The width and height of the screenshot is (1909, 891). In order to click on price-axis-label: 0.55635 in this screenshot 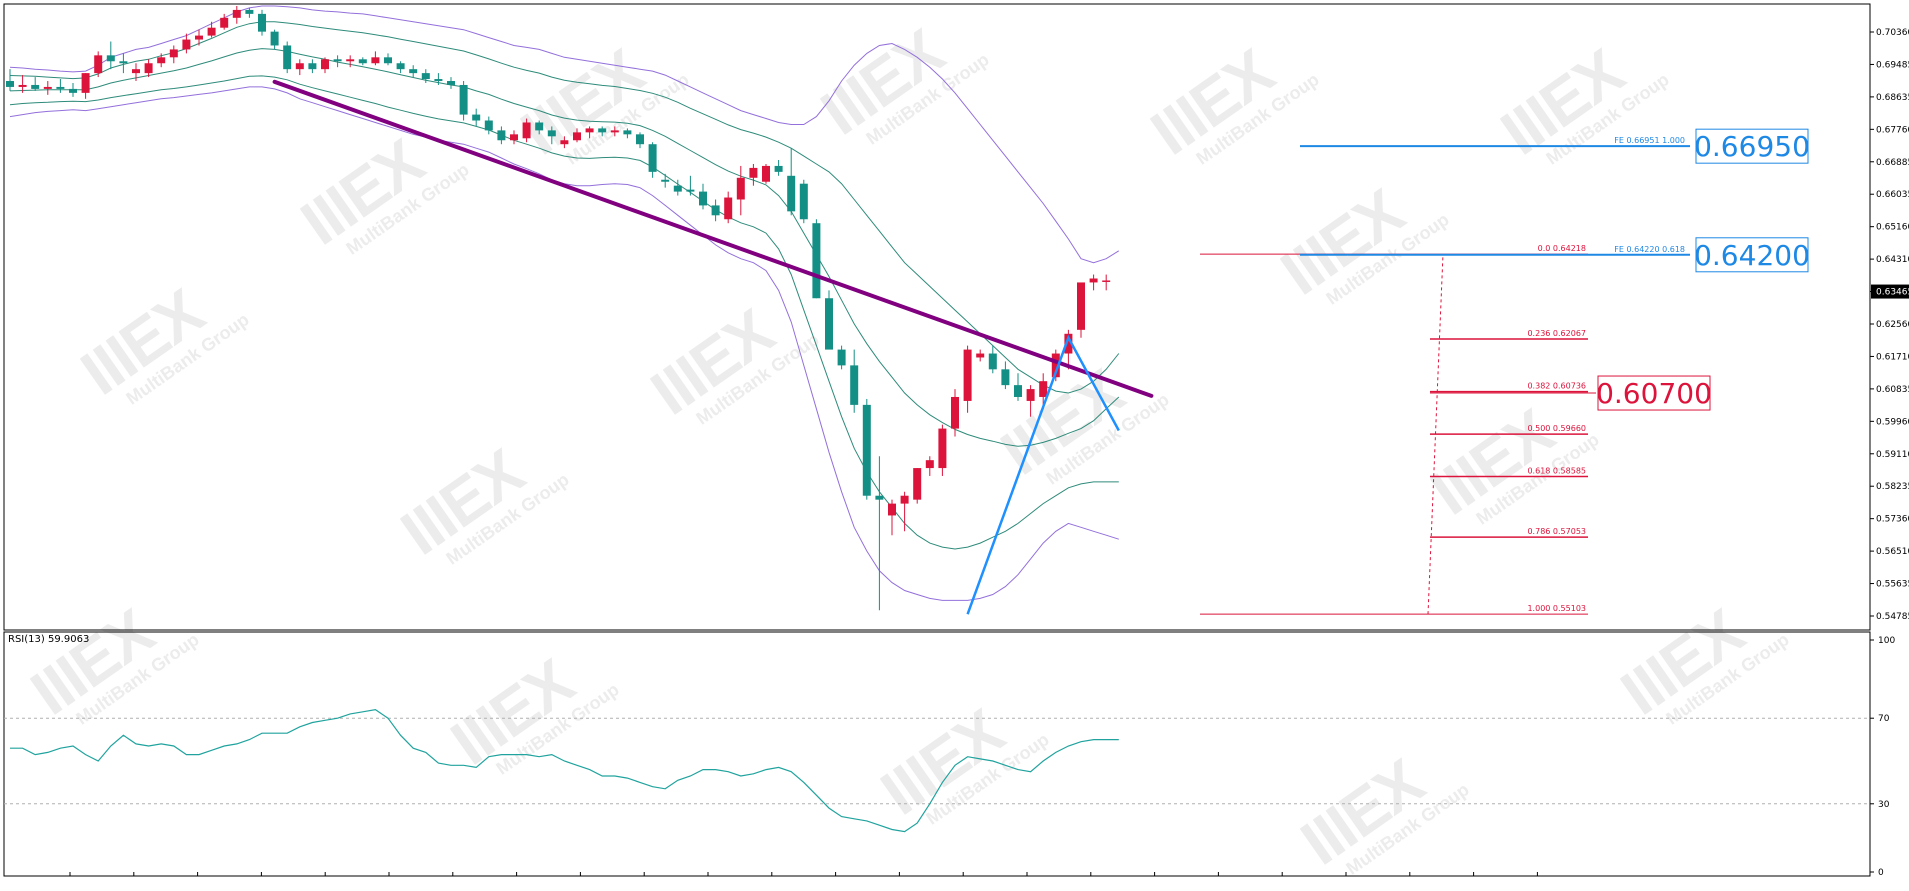, I will do `click(1892, 585)`.